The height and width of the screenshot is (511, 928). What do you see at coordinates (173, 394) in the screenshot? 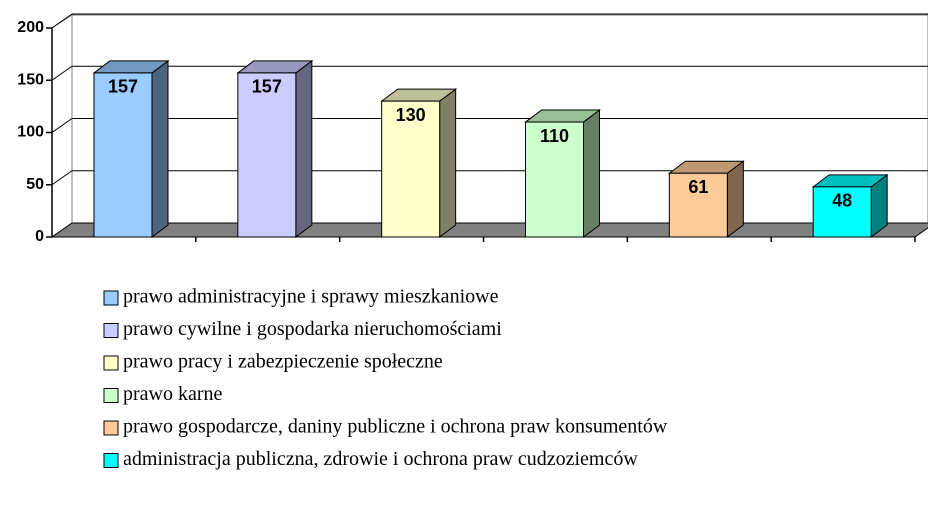
I see `legend-label: prawo karne` at bounding box center [173, 394].